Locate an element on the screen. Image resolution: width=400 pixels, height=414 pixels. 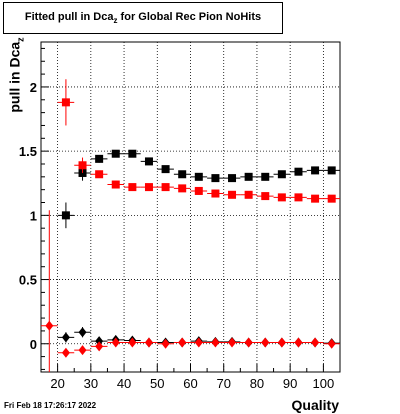
x-tick-label: 20 is located at coordinates (57, 383).